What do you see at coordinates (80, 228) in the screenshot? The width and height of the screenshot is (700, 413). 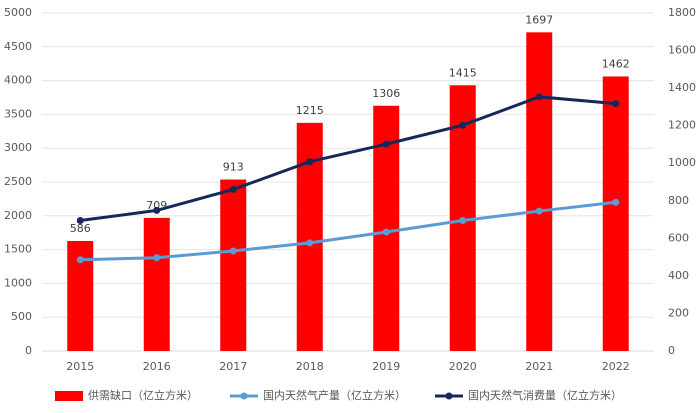 I see `value-label: 586` at bounding box center [80, 228].